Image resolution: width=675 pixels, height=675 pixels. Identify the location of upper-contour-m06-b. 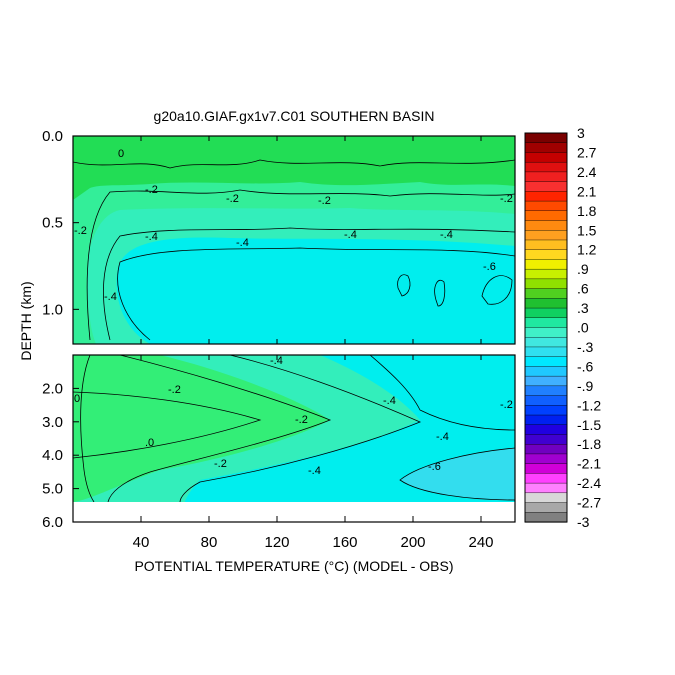
(440, 293).